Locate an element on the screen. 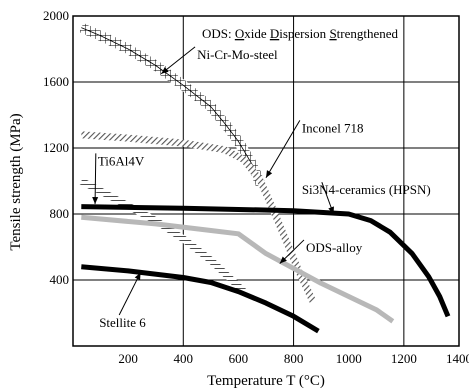 The image size is (469, 391). y-tick-label: 1600 is located at coordinates (56, 81).